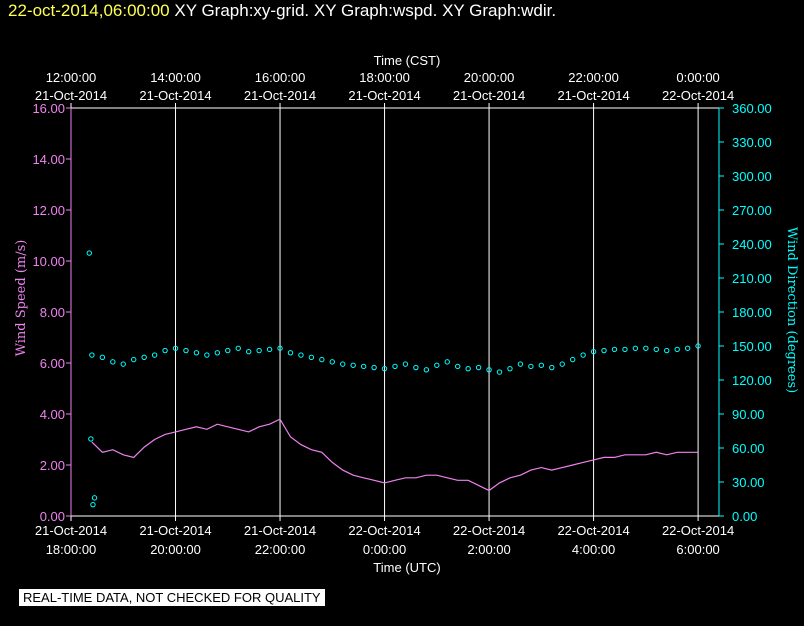  Describe the element at coordinates (280, 549) in the screenshot. I see `bottom-tick-time: 22:00:00` at that location.